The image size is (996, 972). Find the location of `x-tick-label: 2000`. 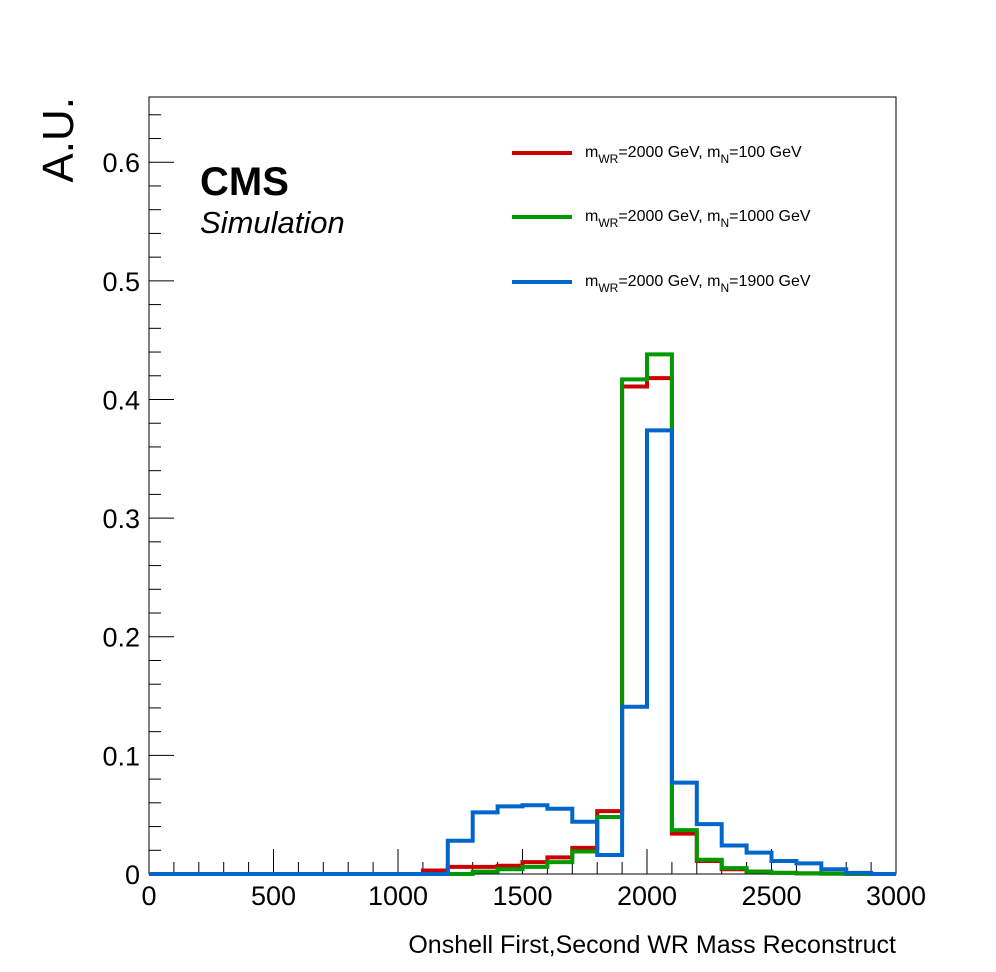

x-tick-label: 2000 is located at coordinates (647, 896).